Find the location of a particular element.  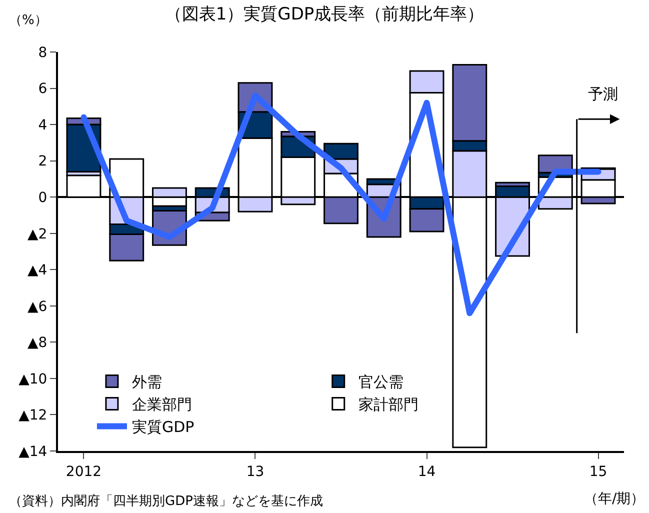

y-tick-label: ▲4 is located at coordinates (38, 270).